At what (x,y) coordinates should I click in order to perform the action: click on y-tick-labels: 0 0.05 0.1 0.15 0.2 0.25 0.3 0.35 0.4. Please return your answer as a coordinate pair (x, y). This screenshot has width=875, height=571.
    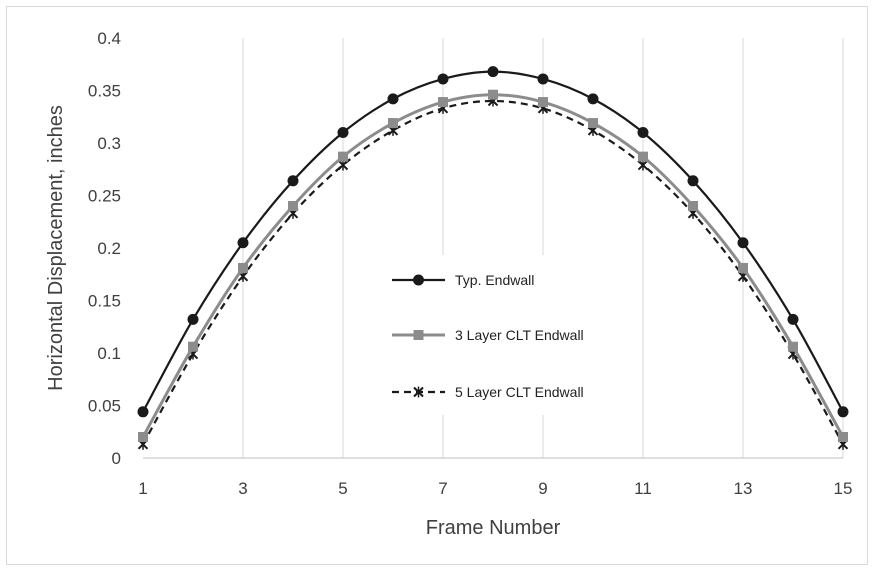
    Looking at the image, I should click on (104, 248).